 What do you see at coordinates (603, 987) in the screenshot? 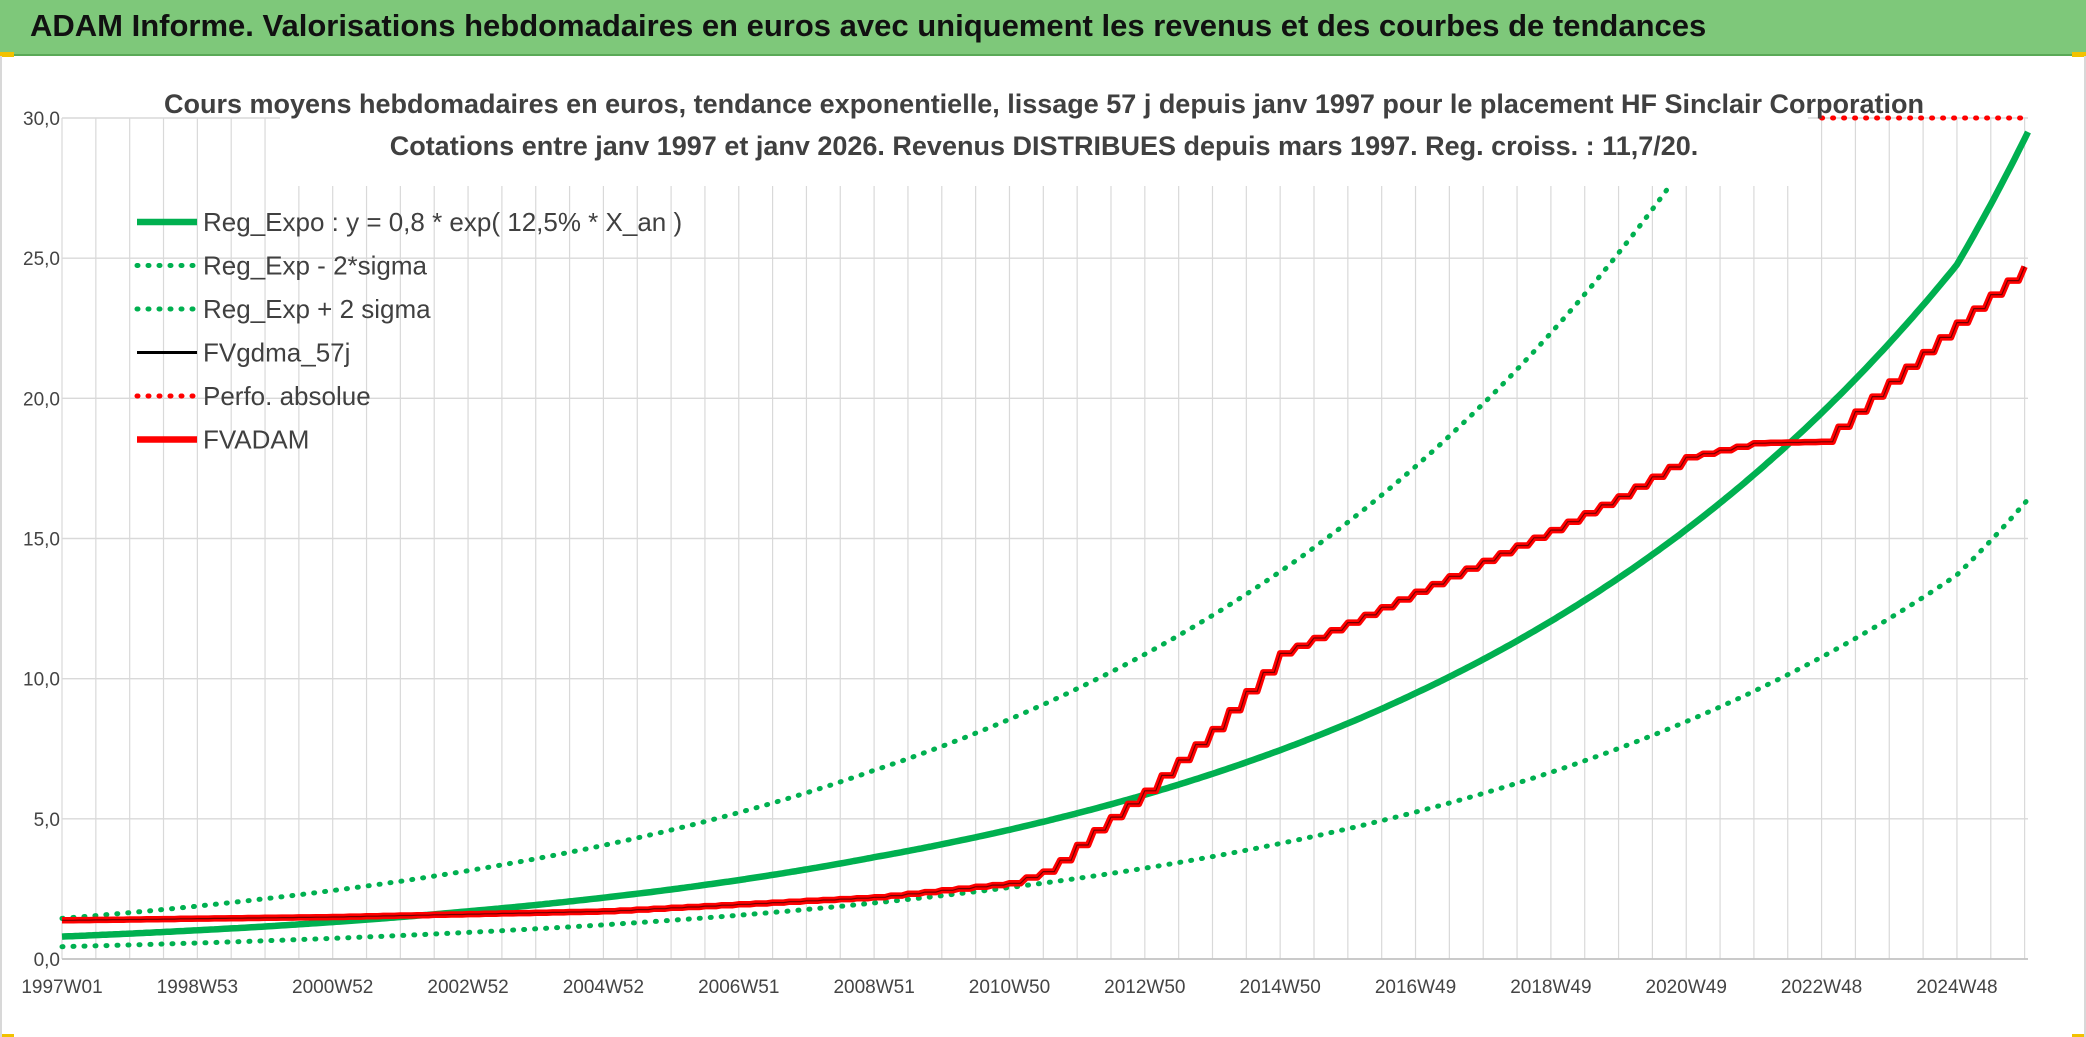
I see `x-tick-label: 2004W52` at bounding box center [603, 987].